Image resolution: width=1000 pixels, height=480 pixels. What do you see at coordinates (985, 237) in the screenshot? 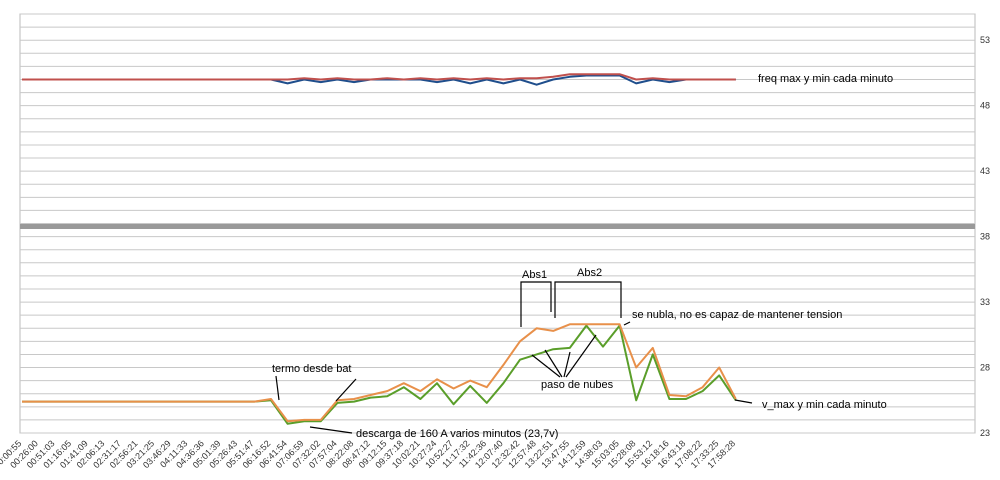
I see `y-tick-label: 38` at bounding box center [985, 237].